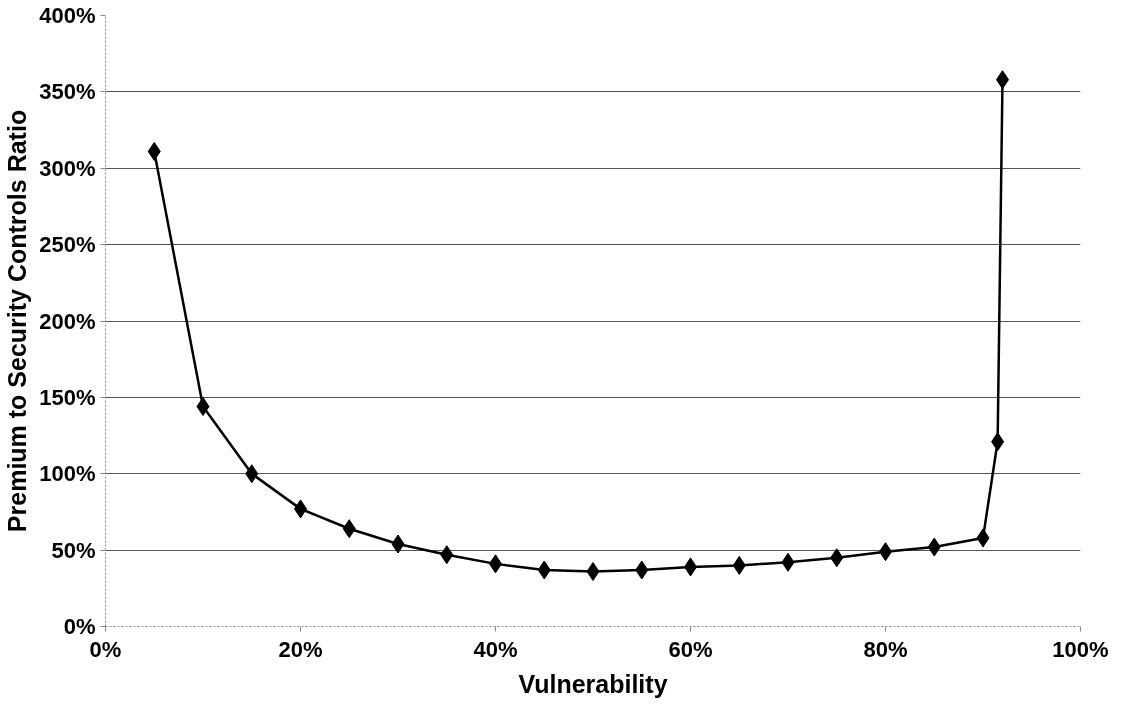  Describe the element at coordinates (495, 649) in the screenshot. I see `x-tick-label: 40%` at that location.